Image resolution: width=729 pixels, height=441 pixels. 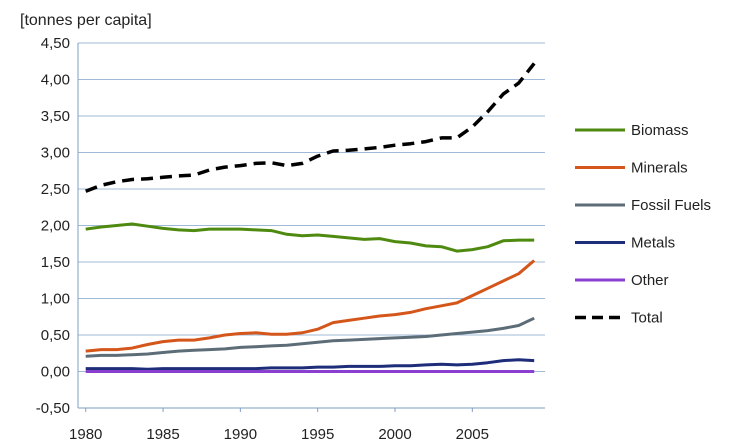 What do you see at coordinates (162, 433) in the screenshot?
I see `x-tick-label: 1985` at bounding box center [162, 433].